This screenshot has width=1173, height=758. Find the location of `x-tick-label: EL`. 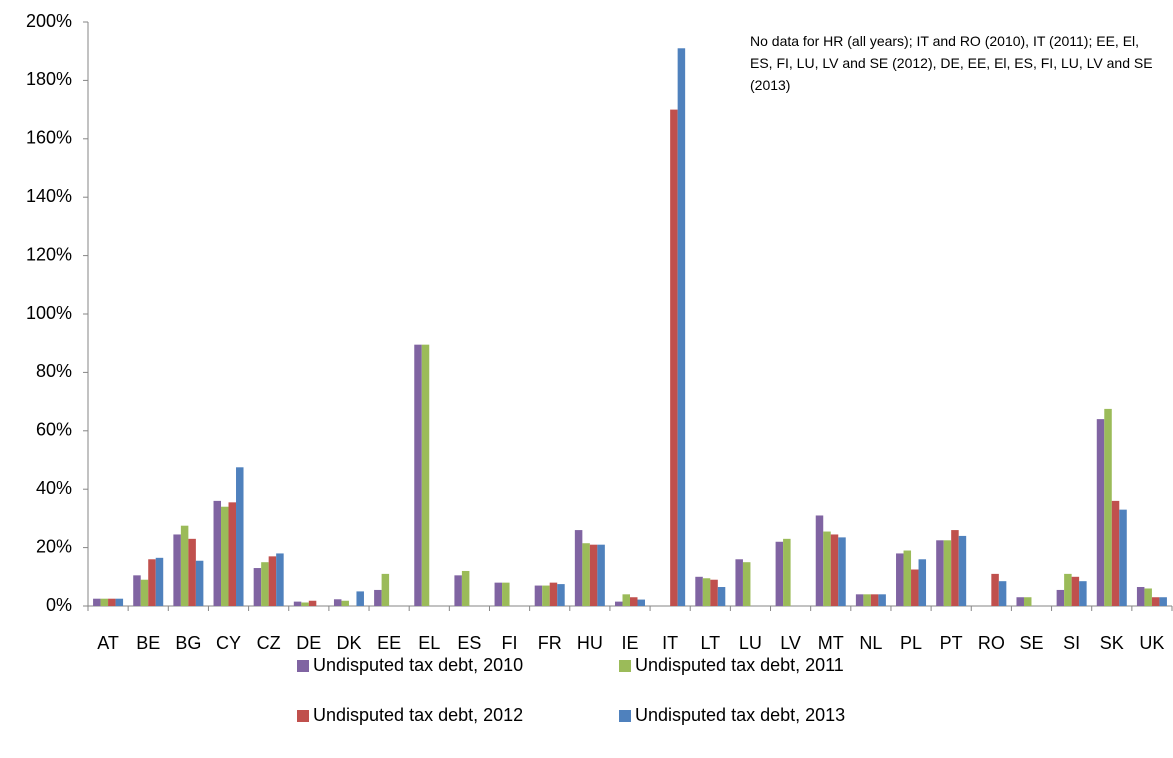

x-tick-label: EL is located at coordinates (429, 643).